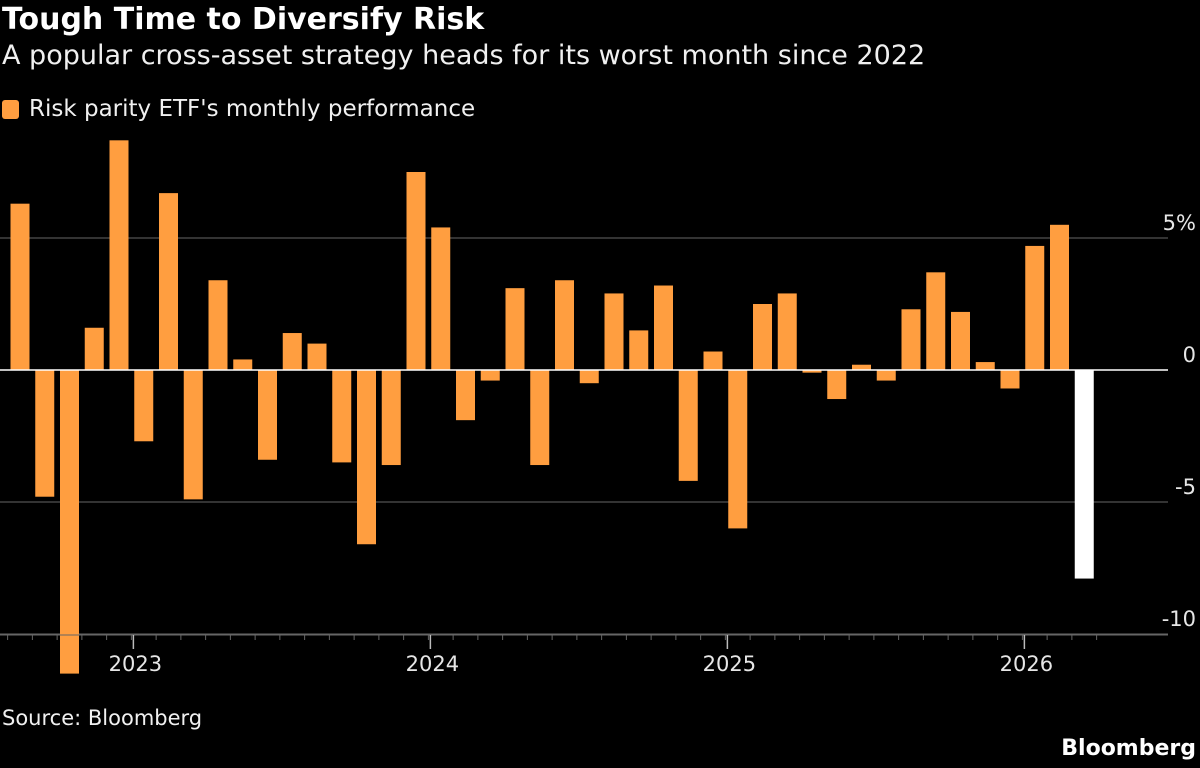 The width and height of the screenshot is (1200, 768). I want to click on brand-logo: Bloomberg, so click(1128, 748).